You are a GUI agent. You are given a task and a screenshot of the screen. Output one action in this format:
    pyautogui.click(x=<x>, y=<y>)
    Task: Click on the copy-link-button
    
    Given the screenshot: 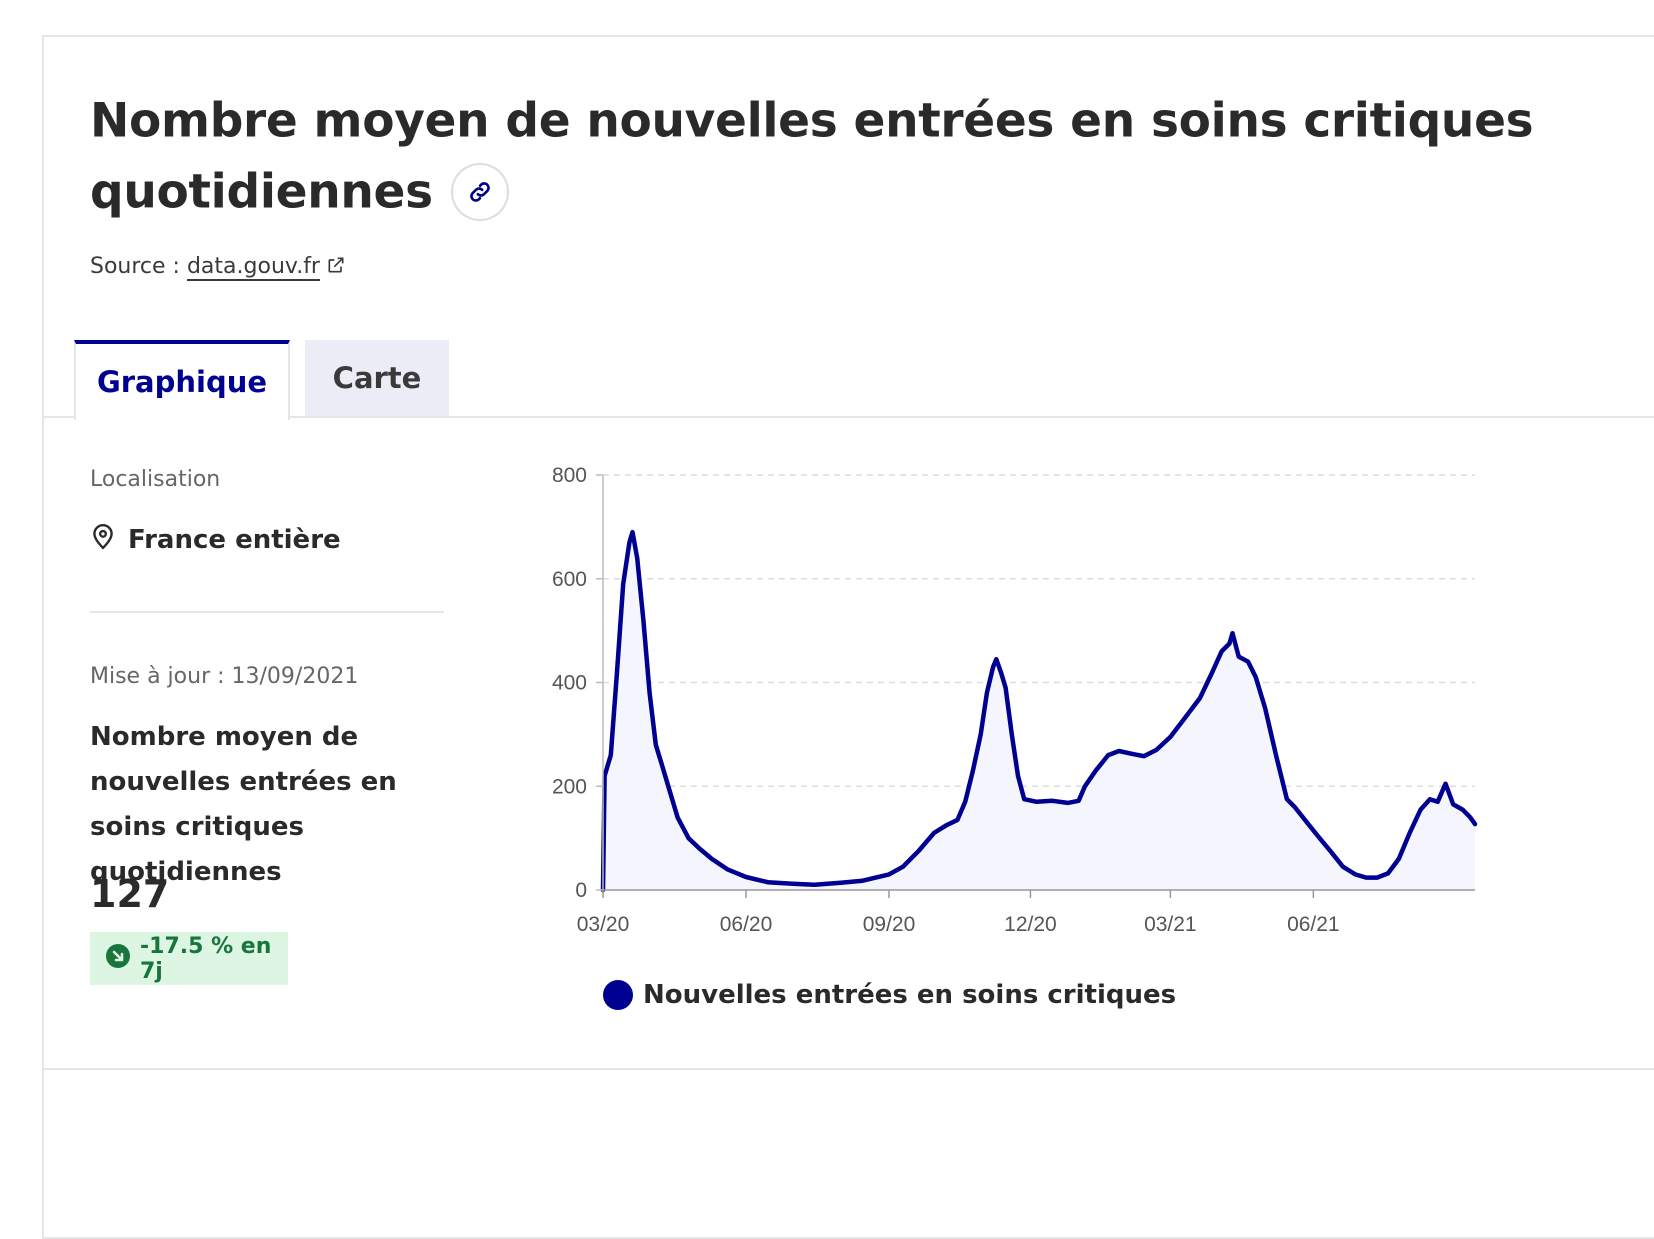 What is the action you would take?
    pyautogui.click(x=479, y=192)
    